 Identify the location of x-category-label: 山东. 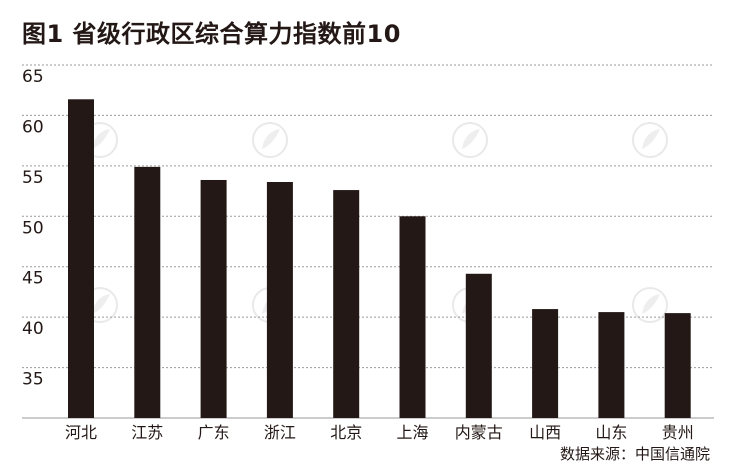
(611, 432).